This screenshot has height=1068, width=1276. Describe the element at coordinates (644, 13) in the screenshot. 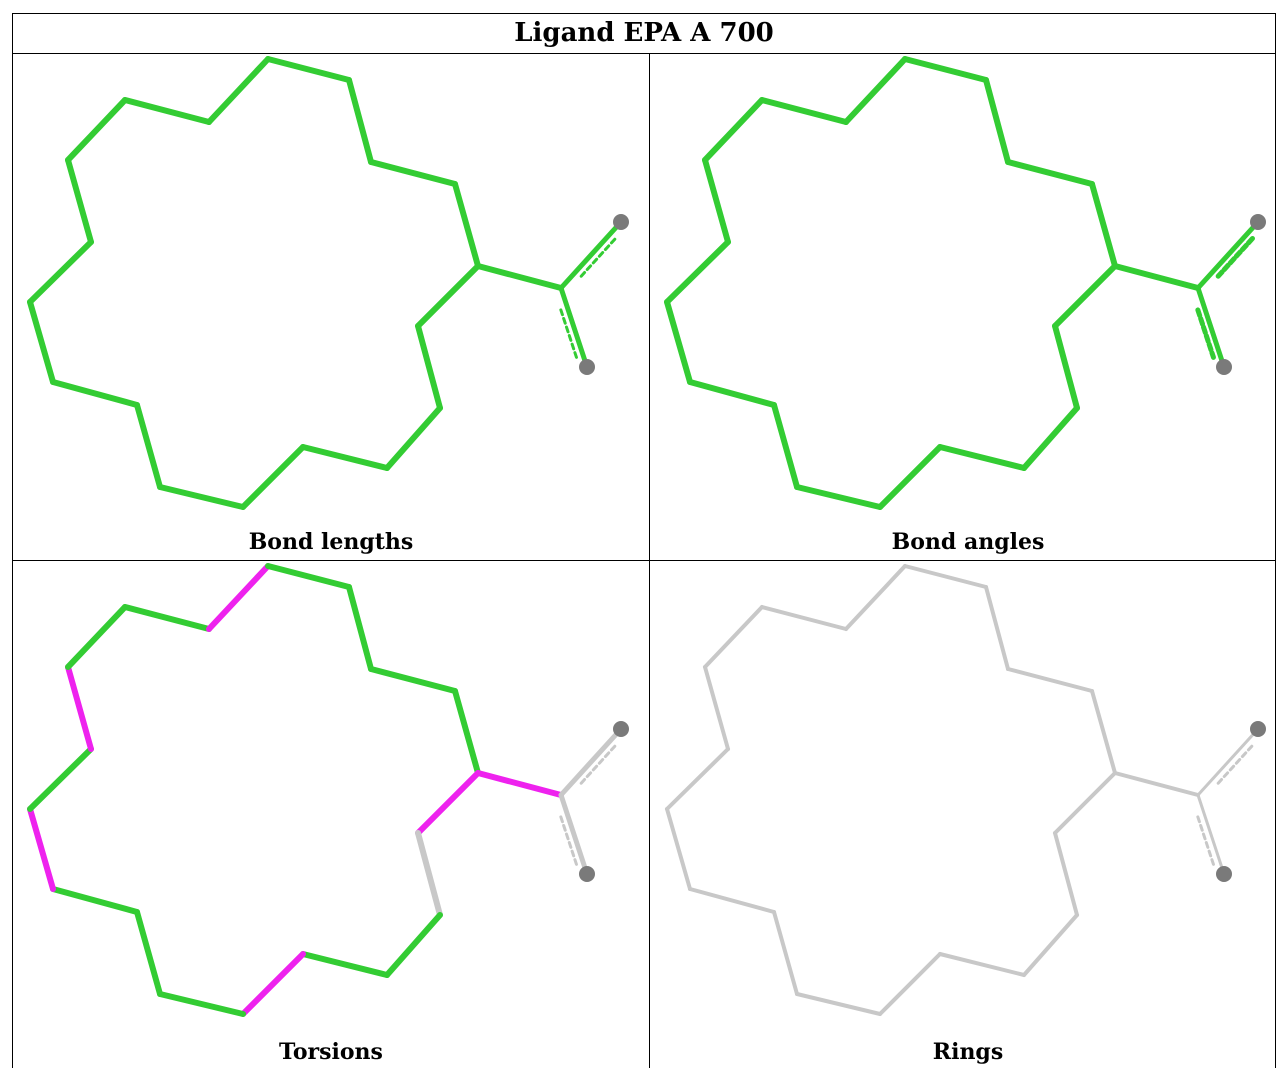

I see `table-top-border` at that location.